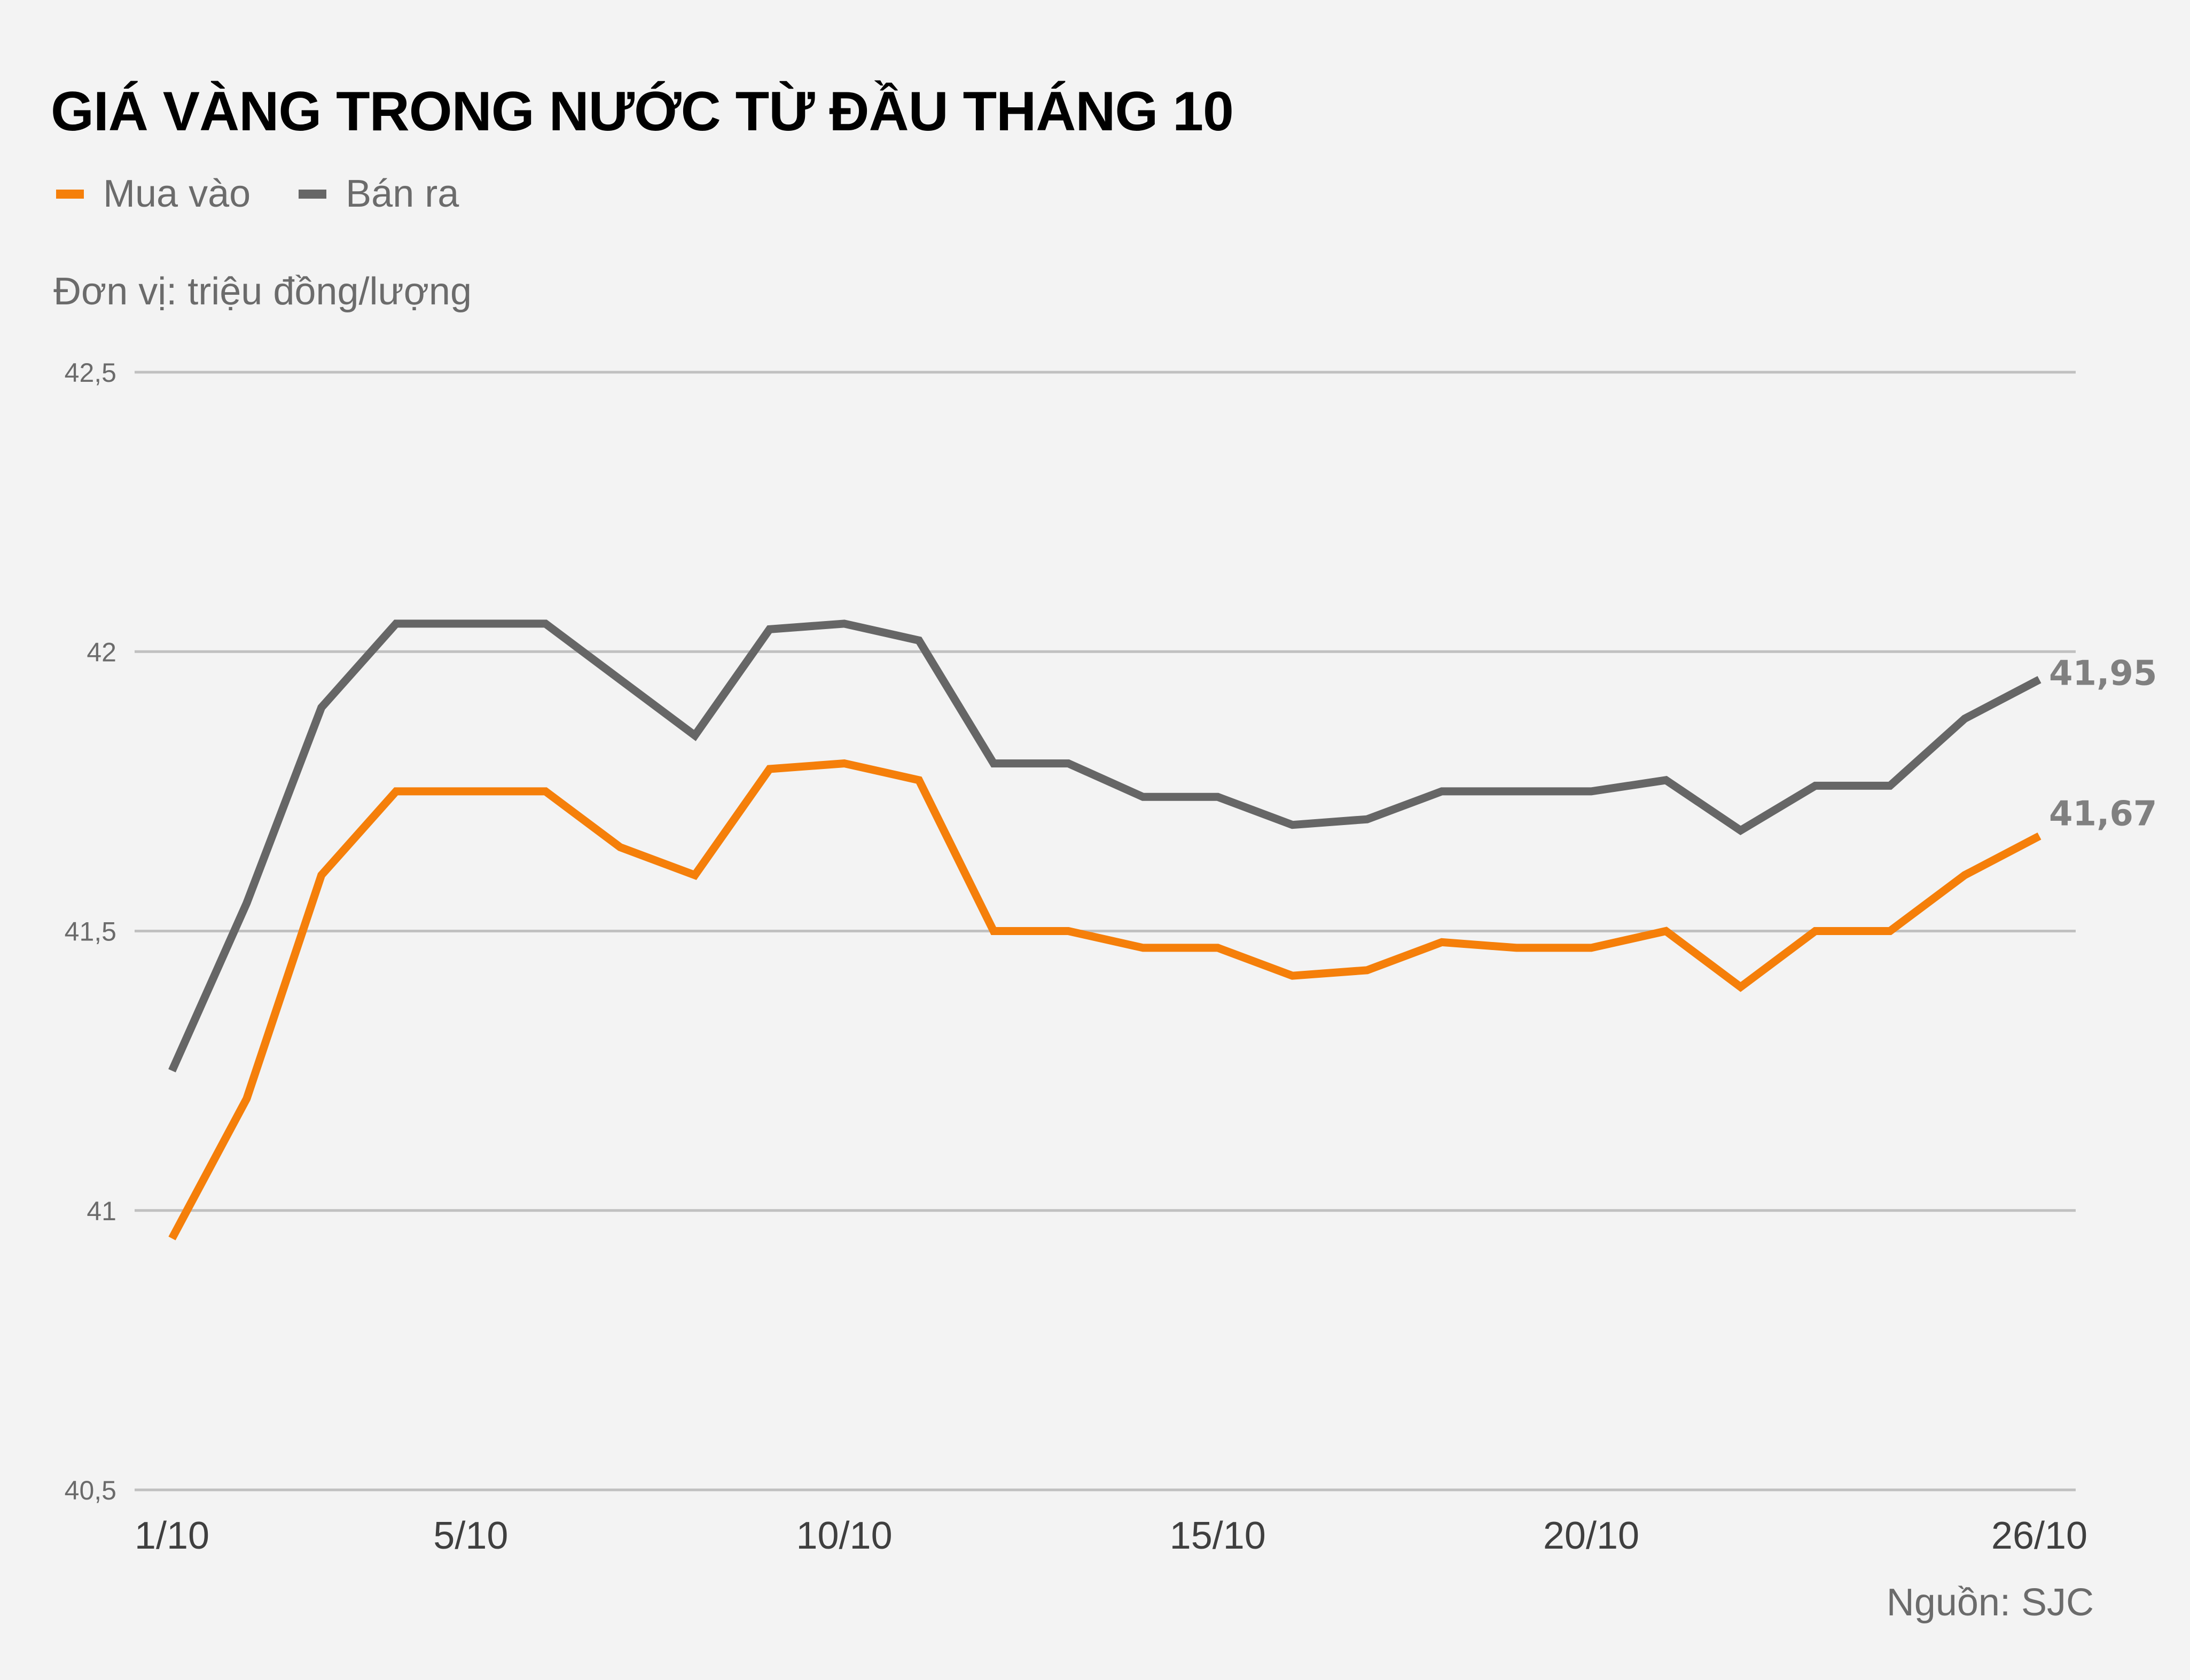  What do you see at coordinates (1111, 1535) in the screenshot?
I see `x-axis-ticks: 1/10 5/10 10/10 15/10 20/10 26/10` at bounding box center [1111, 1535].